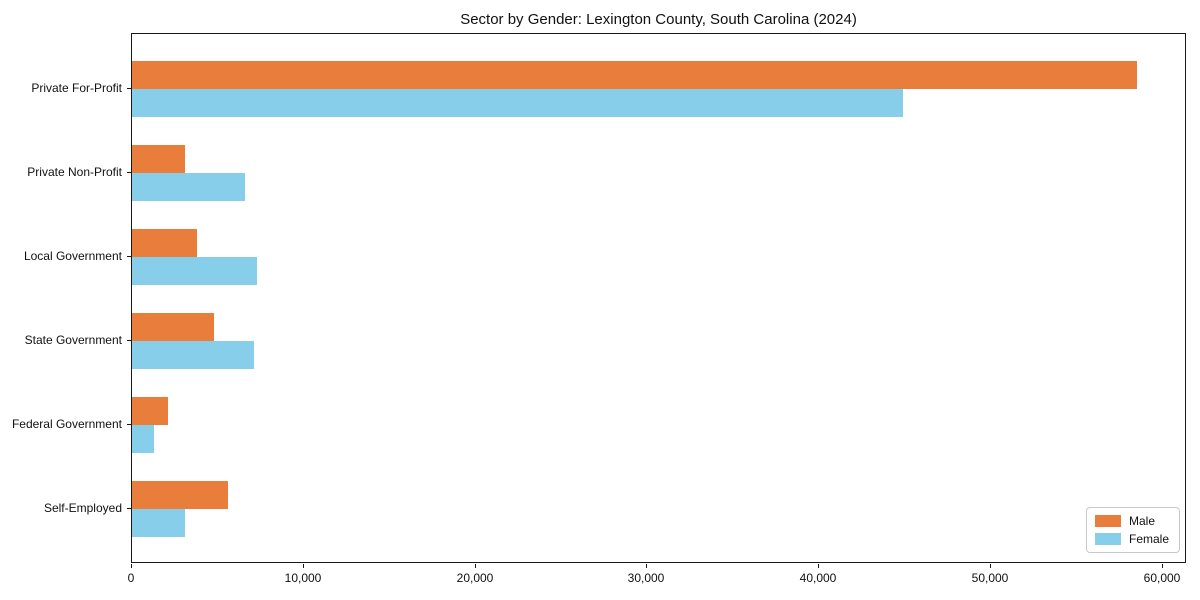  I want to click on x-tick-label-50-000: 50,000, so click(990, 578).